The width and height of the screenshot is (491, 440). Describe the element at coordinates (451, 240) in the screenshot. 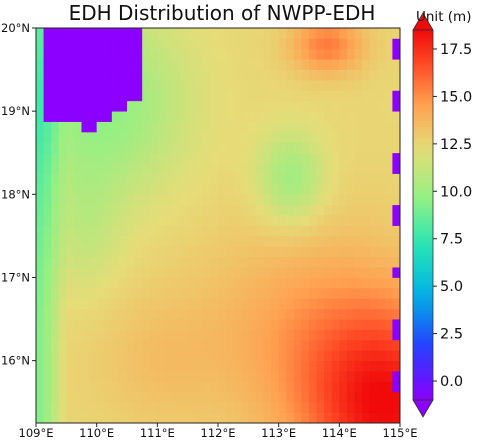

I see `colorbar-tick-label: 7.5` at that location.